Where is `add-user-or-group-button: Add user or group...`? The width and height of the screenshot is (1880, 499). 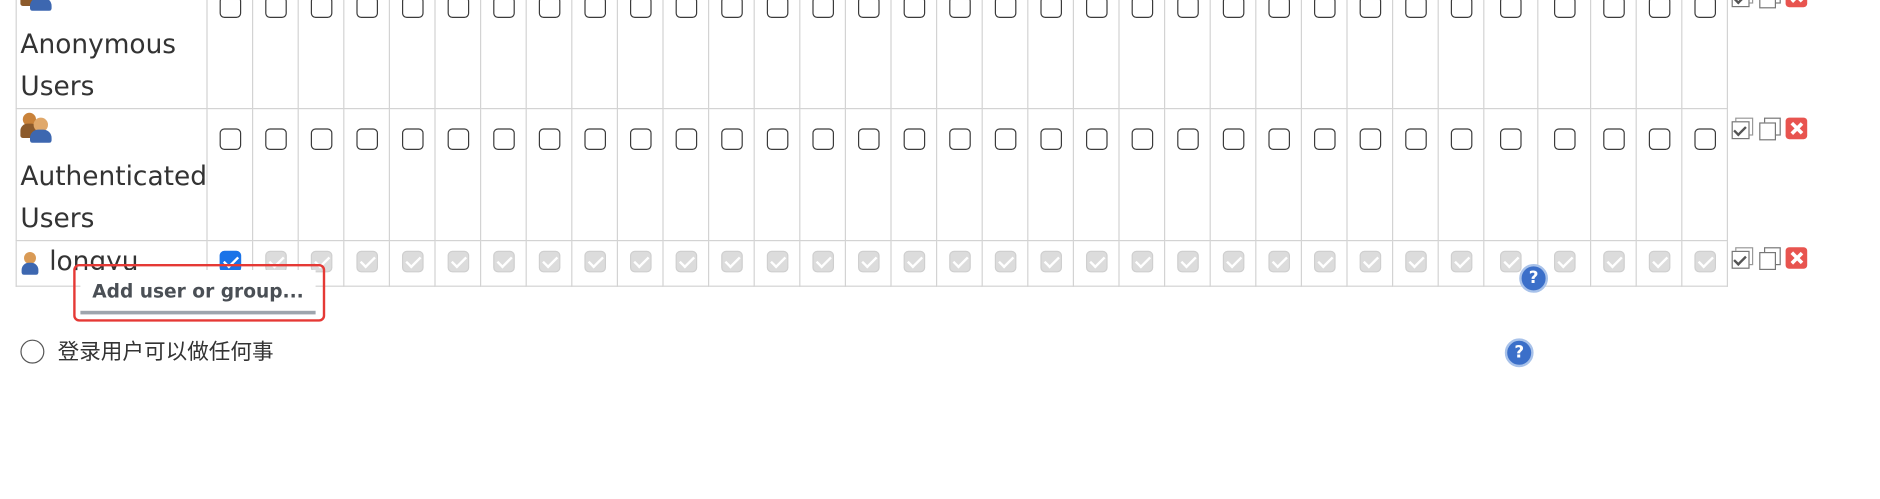
add-user-or-group-button: Add user or group... is located at coordinates (198, 292).